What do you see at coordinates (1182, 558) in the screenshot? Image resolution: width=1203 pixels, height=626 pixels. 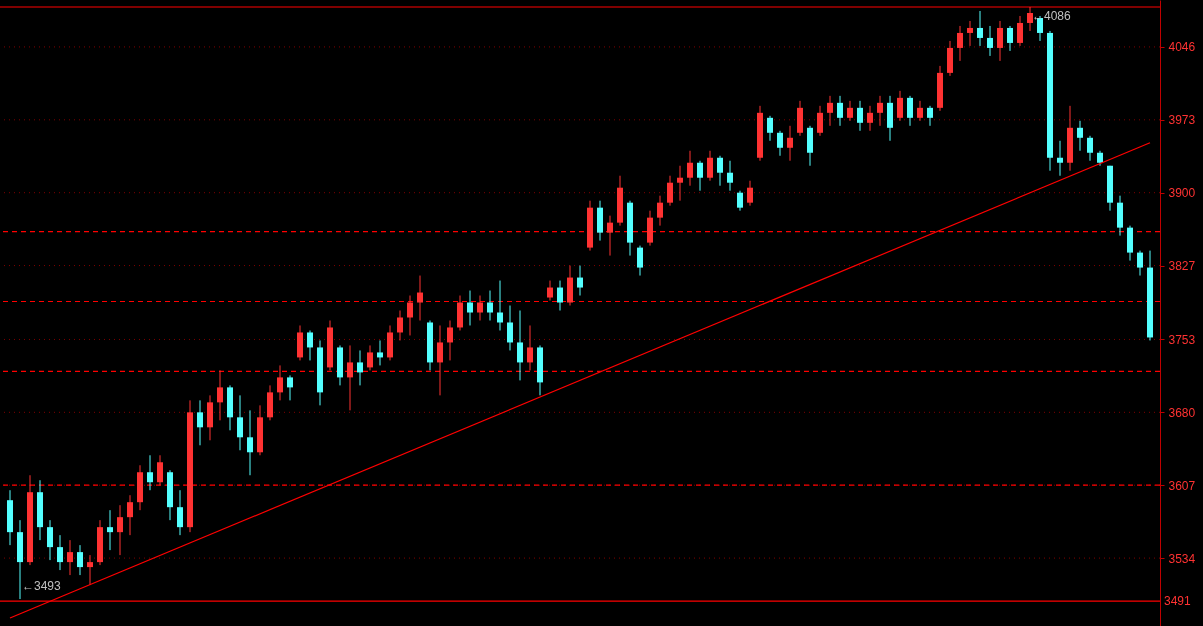 I see `y-tick-label: 3534` at bounding box center [1182, 558].